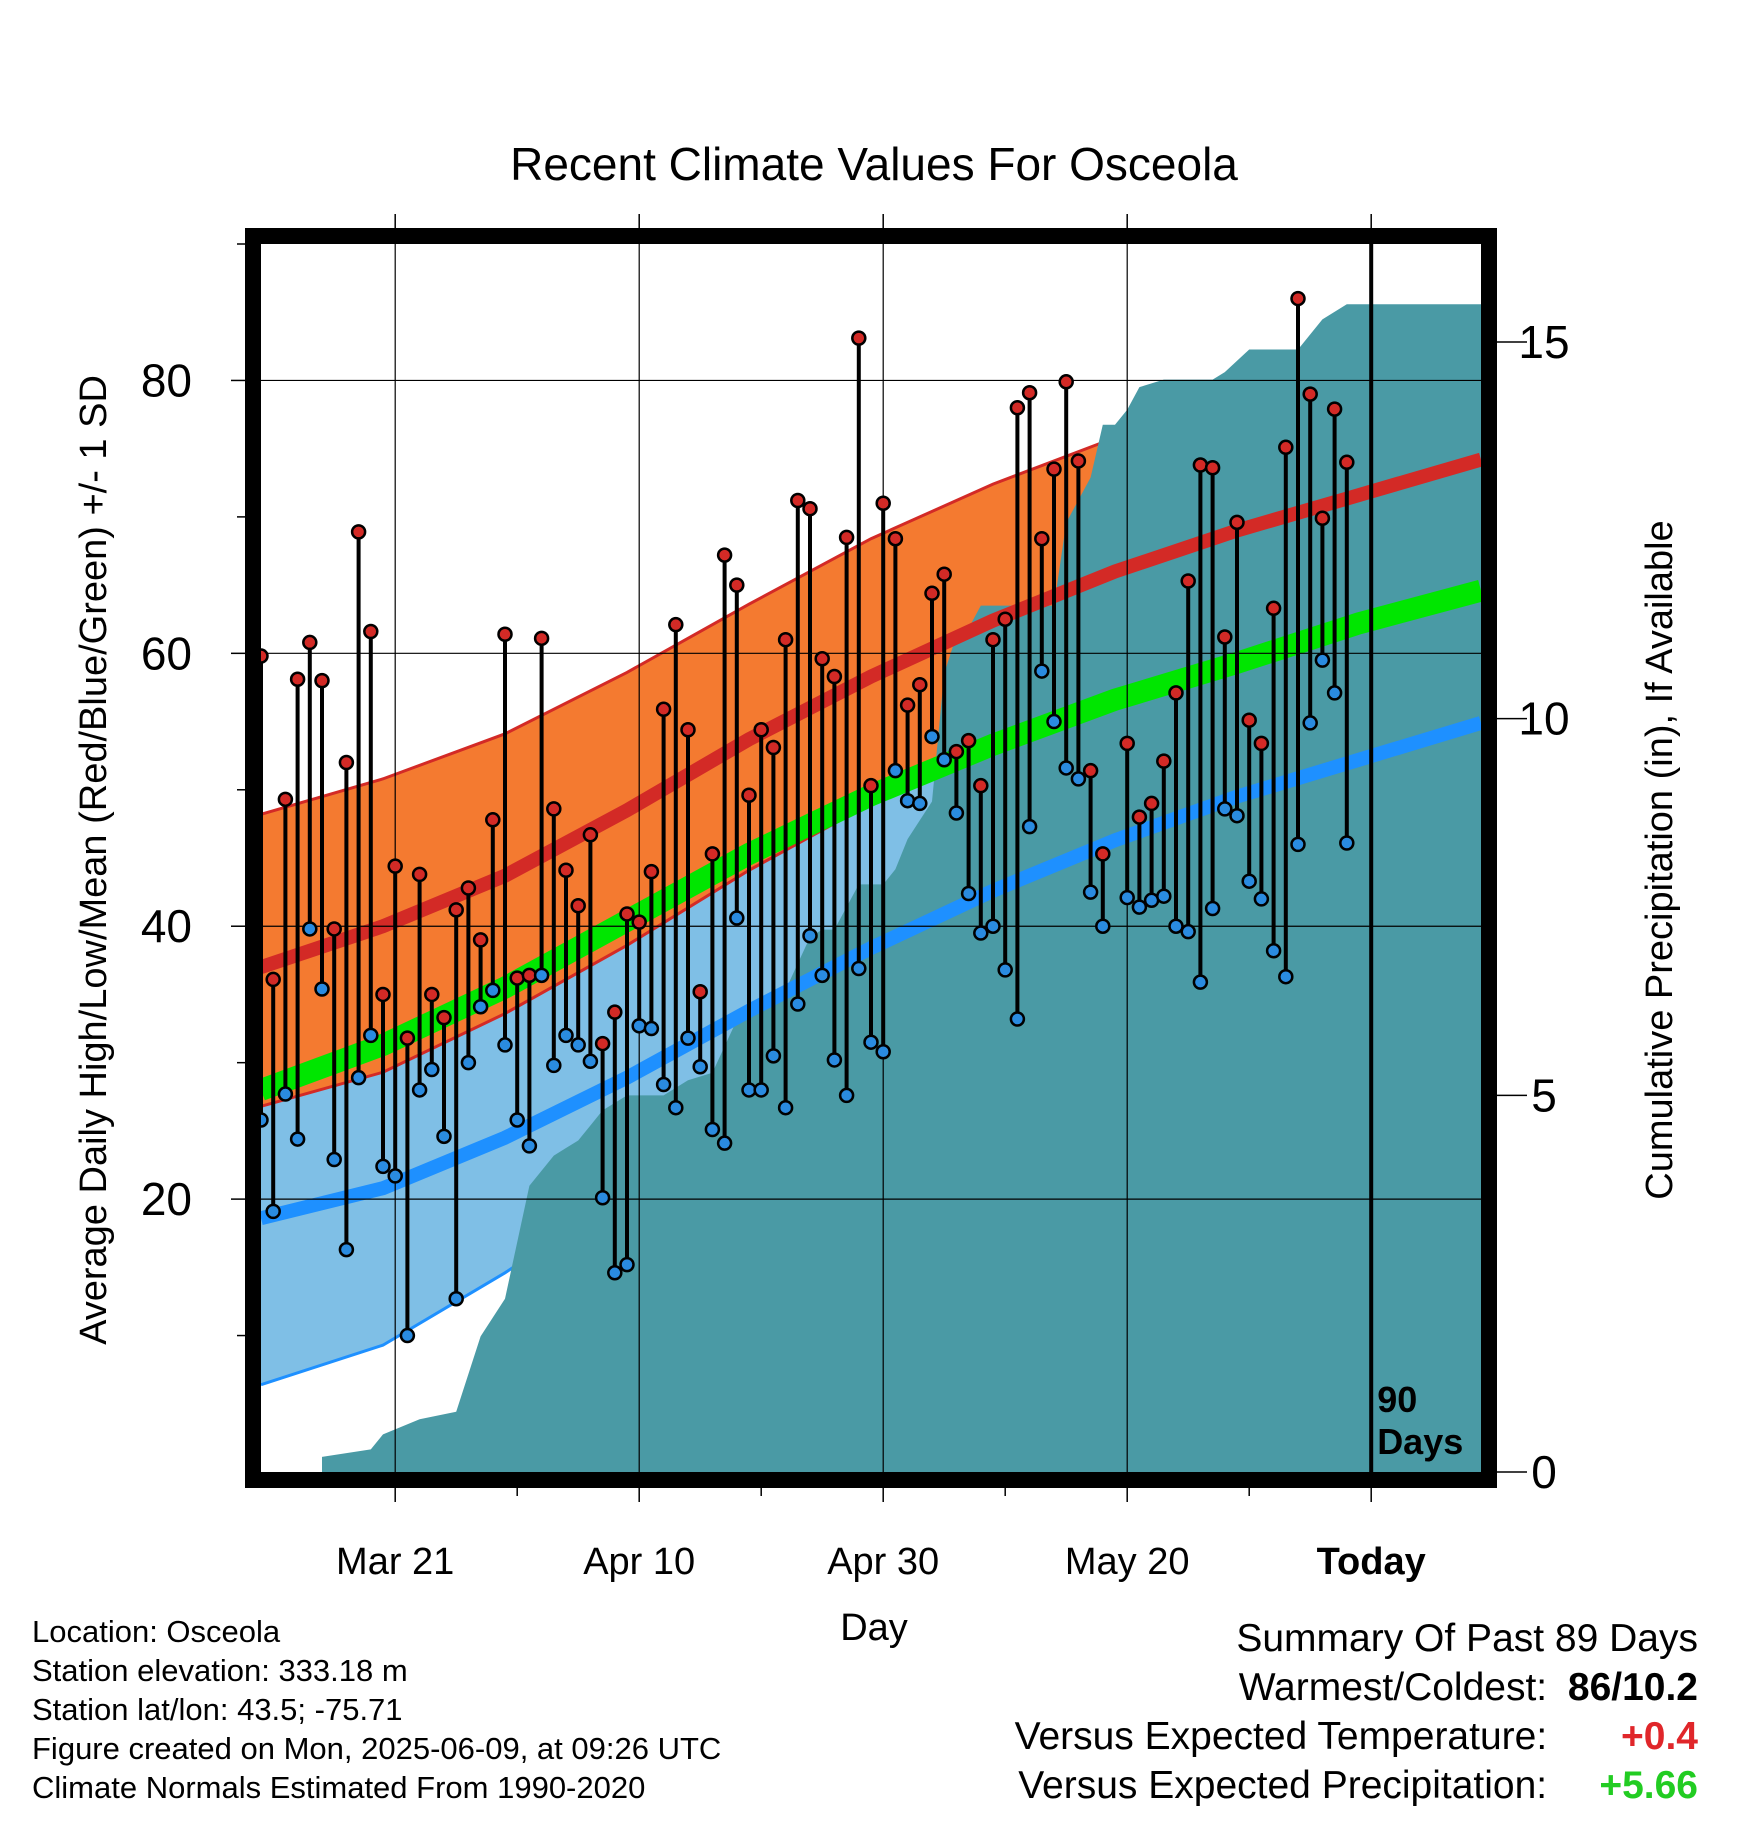 This screenshot has width=1748, height=1828. What do you see at coordinates (1632, 1687) in the screenshot?
I see `summary-warmest-value: 86/10.2` at bounding box center [1632, 1687].